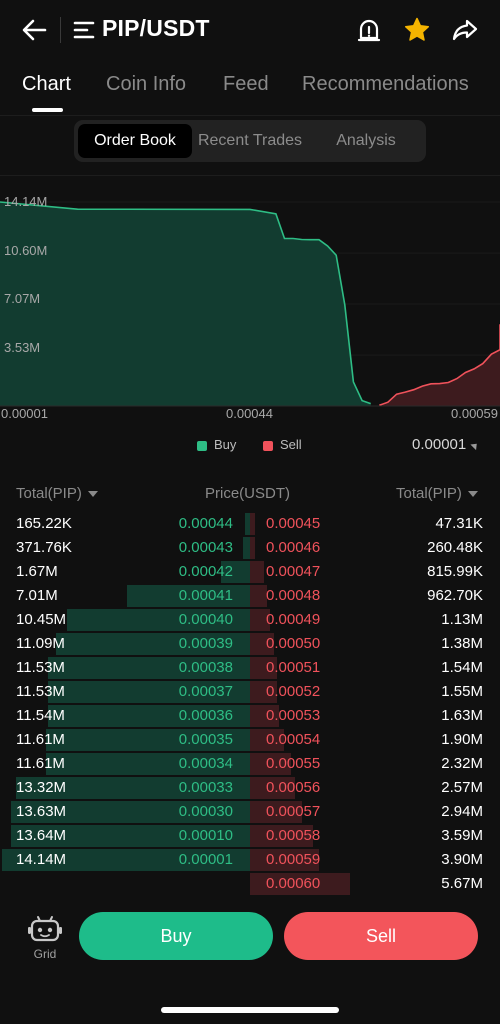 This screenshot has width=500, height=1024. I want to click on bid-price: 0.00043, so click(205, 547).